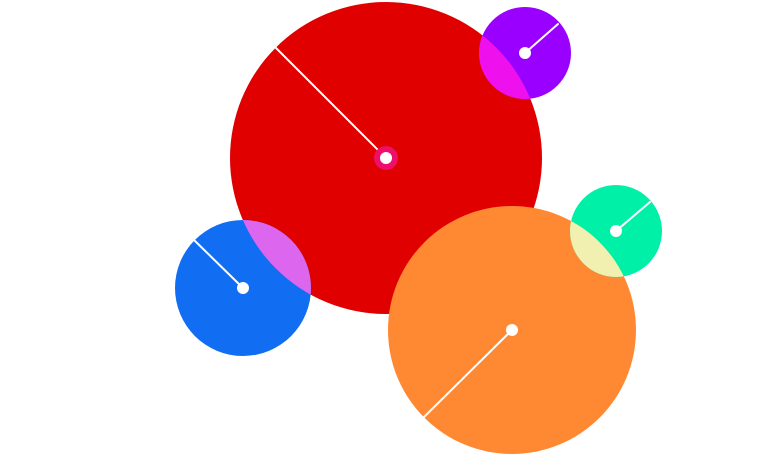  What do you see at coordinates (616, 231) in the screenshot?
I see `green-center-handle` at bounding box center [616, 231].